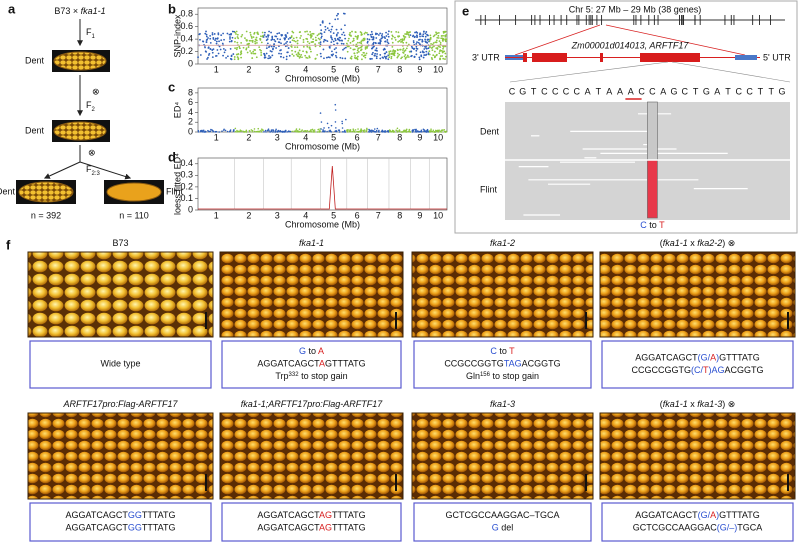 Image resolution: width=800 pixels, height=544 pixels. What do you see at coordinates (706, 91) in the screenshot?
I see `base: G` at bounding box center [706, 91].